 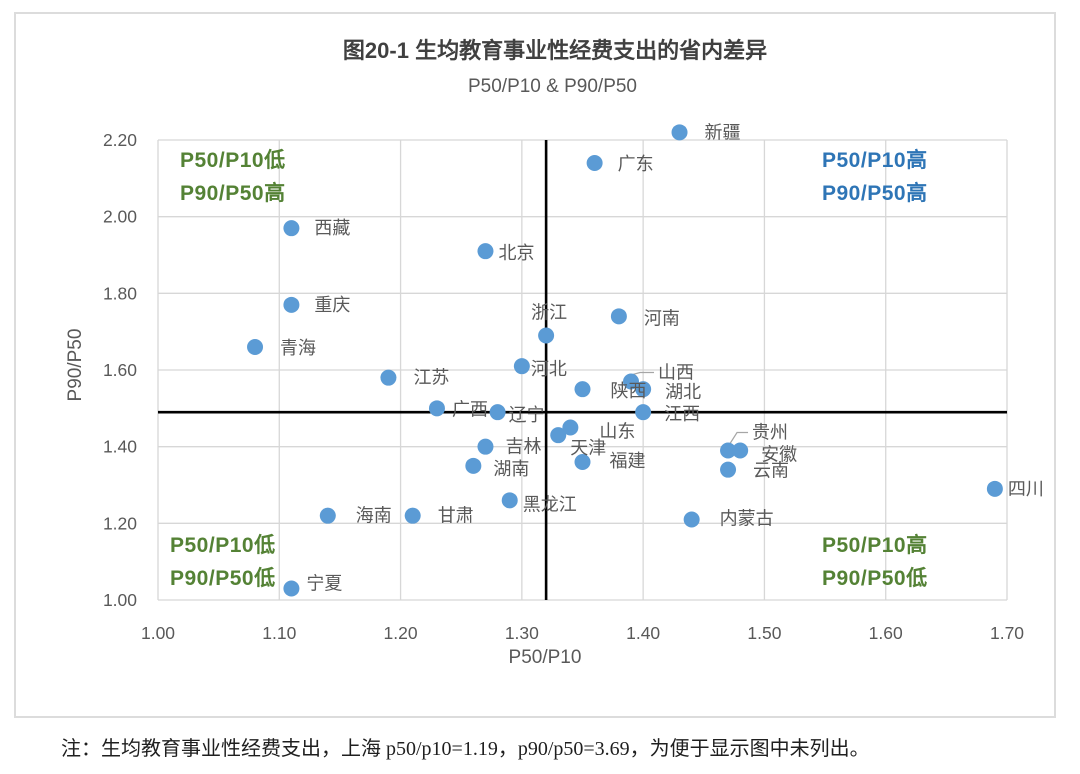 What do you see at coordinates (617, 432) in the screenshot?
I see `data-point-label: 山东` at bounding box center [617, 432].